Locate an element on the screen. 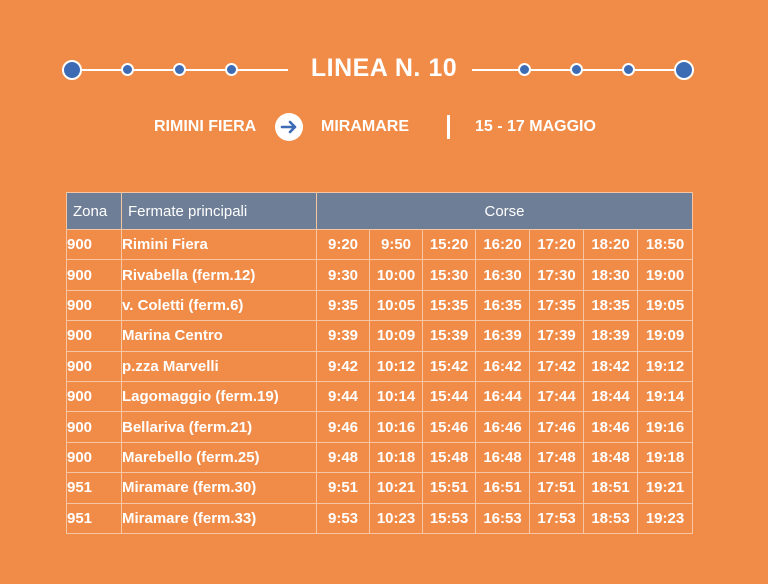  route-info: RIMINI FIERA MIRAMARE 15 - 17 MAGGIO is located at coordinates (384, 127).